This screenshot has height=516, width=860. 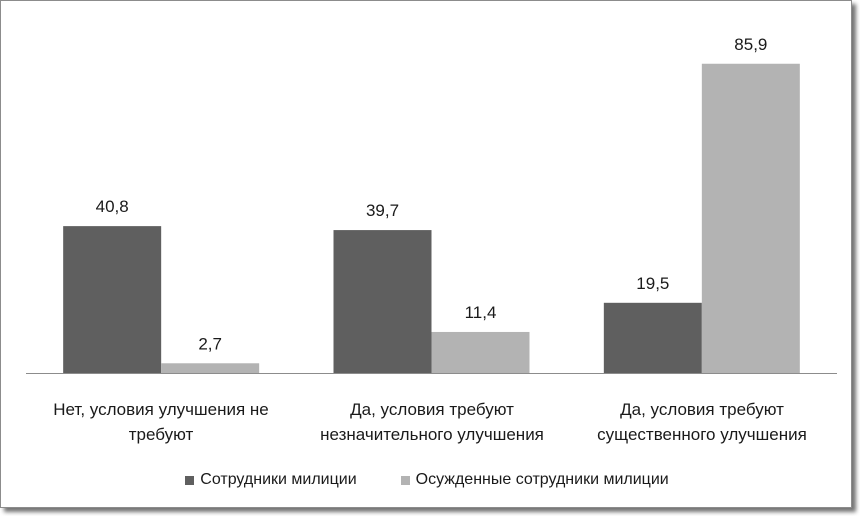 What do you see at coordinates (382, 210) in the screenshot?
I see `value-label-series-1-cat-2: 39,7` at bounding box center [382, 210].